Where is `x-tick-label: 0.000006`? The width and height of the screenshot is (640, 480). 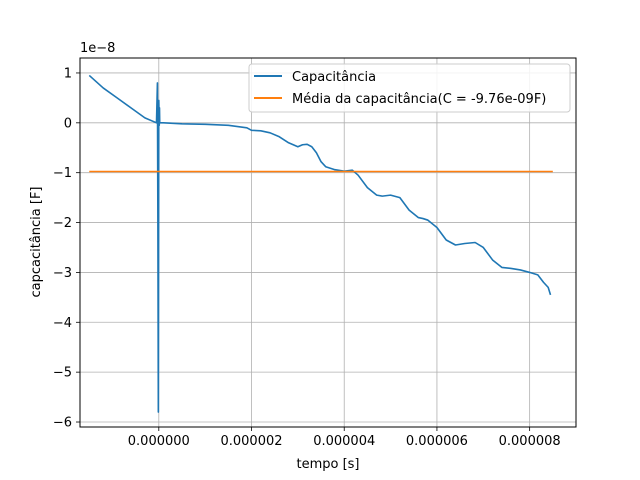
x-tick-label: 0.000006 is located at coordinates (437, 441).